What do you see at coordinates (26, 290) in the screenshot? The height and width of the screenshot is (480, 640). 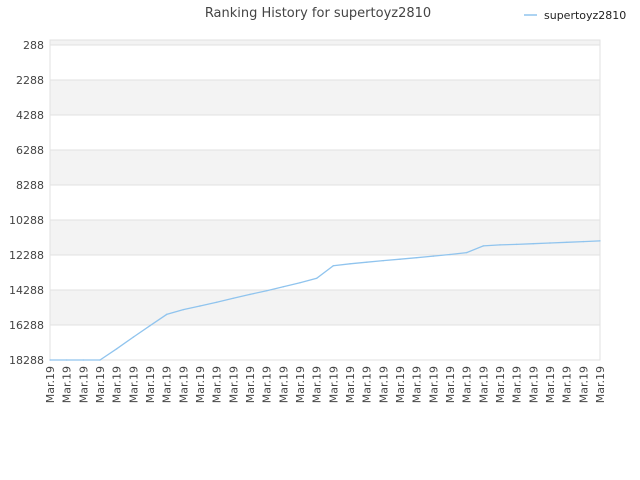 I see `y-tick-label: 14288` at bounding box center [26, 290].